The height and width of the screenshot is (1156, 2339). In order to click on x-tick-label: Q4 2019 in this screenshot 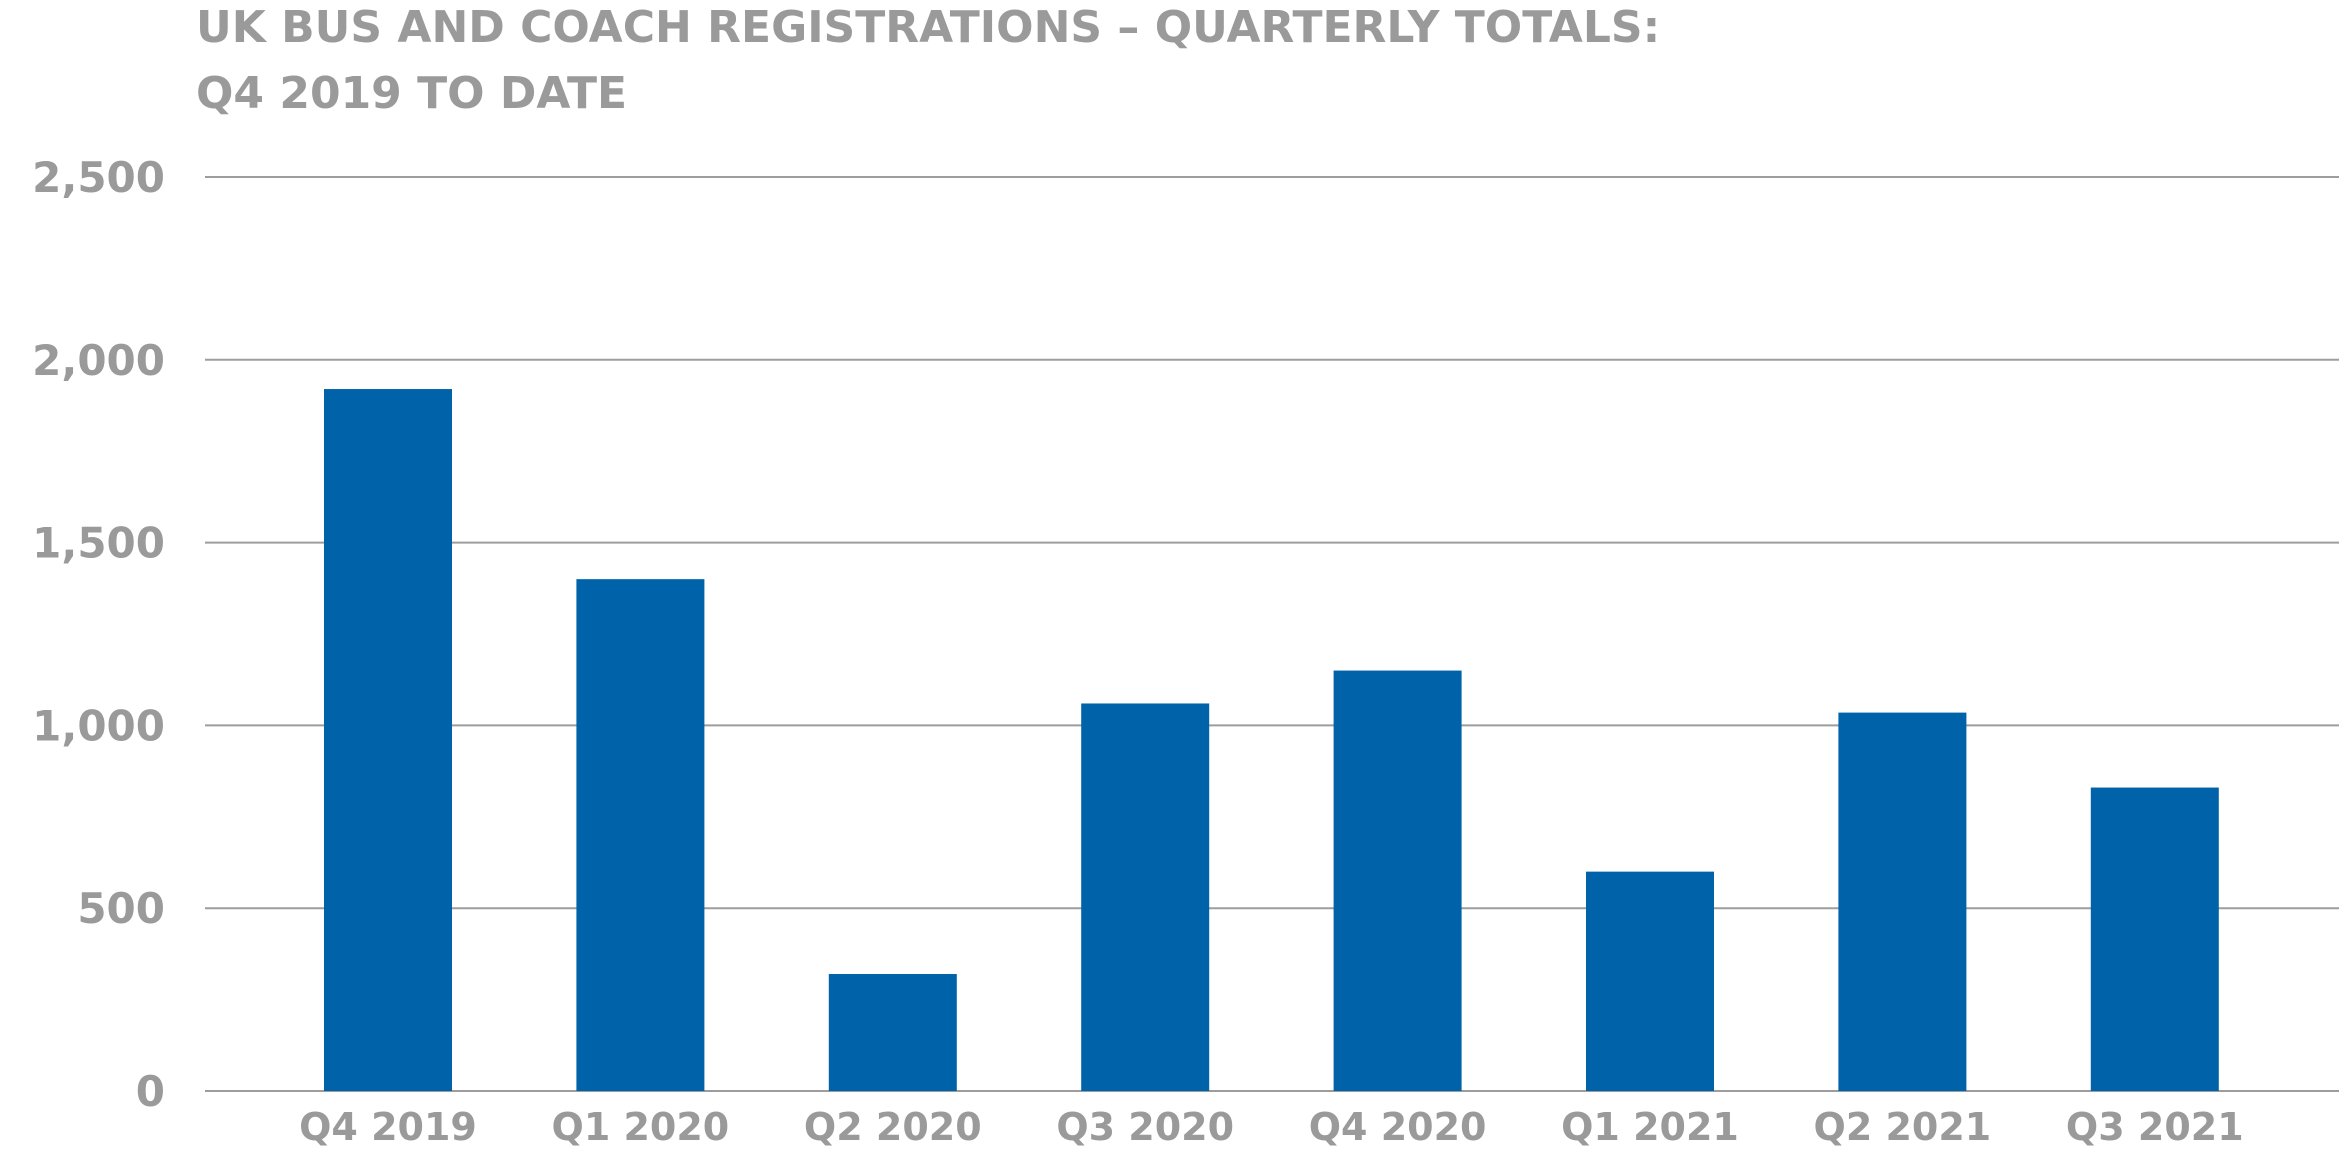, I will do `click(388, 1127)`.